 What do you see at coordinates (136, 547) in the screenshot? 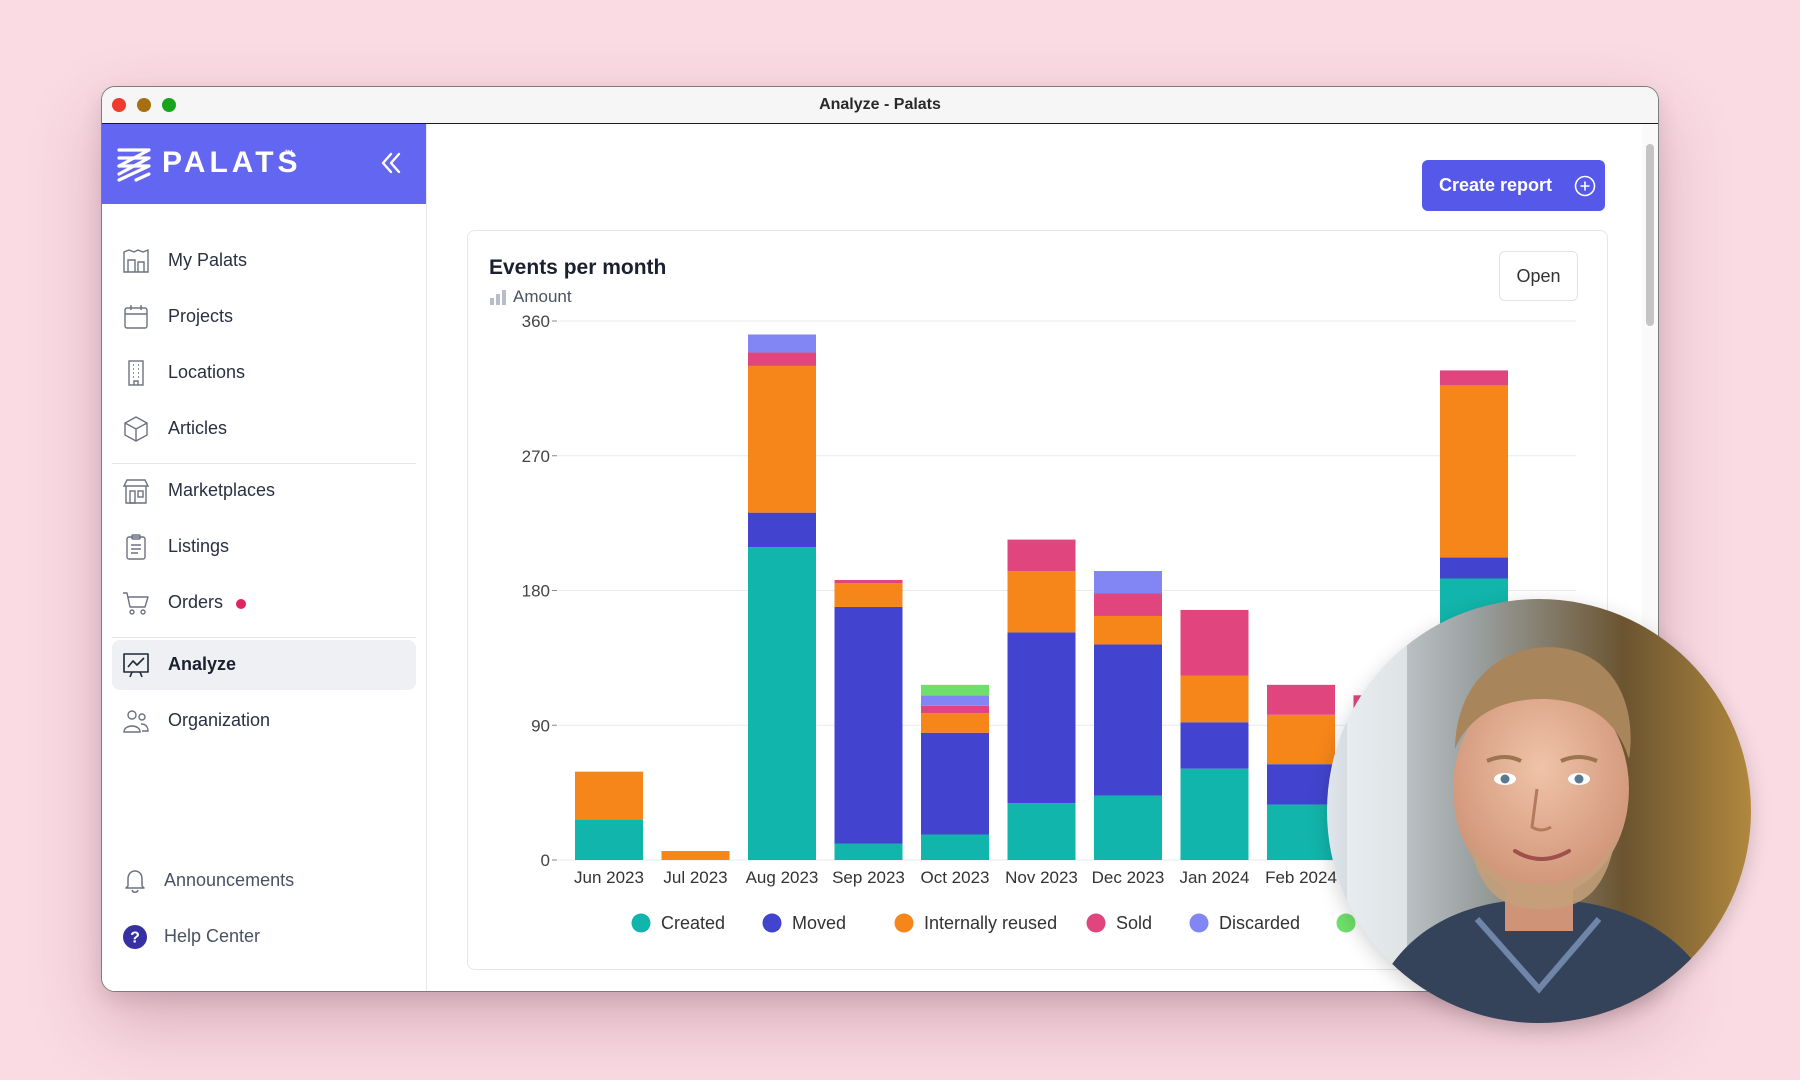
I see `clipboard-icon` at bounding box center [136, 547].